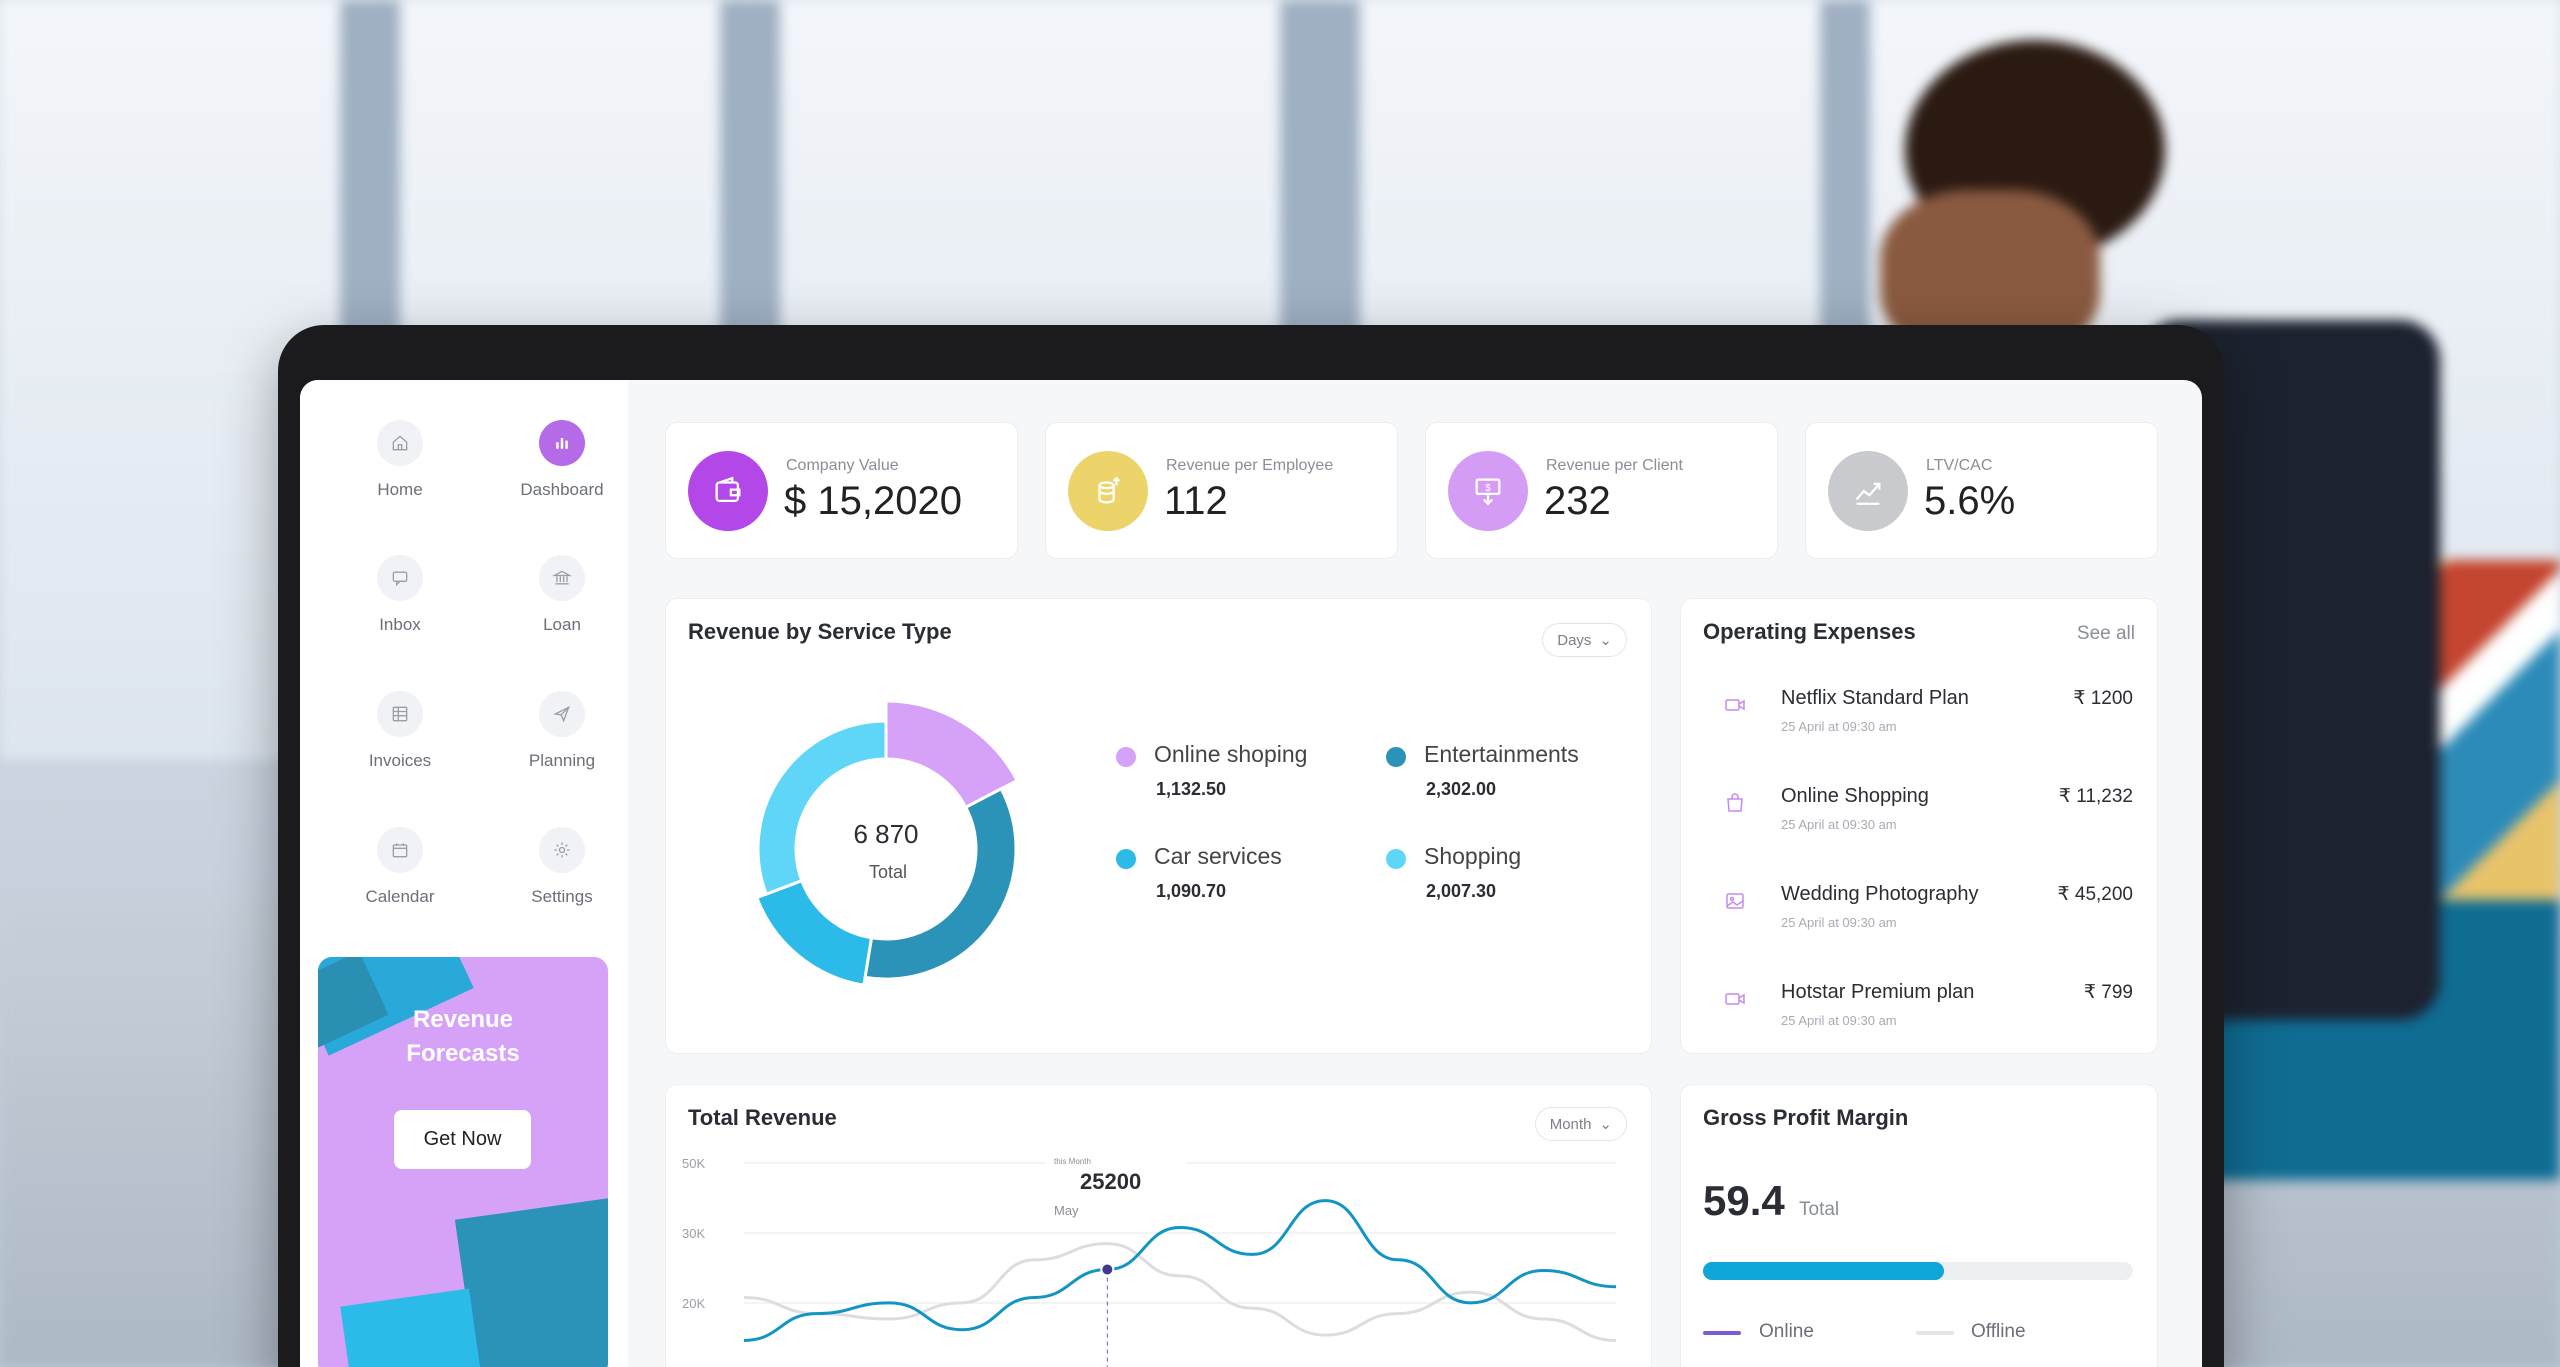 This screenshot has width=2560, height=1367. I want to click on kpi-label: Revenue per Employee, so click(1250, 465).